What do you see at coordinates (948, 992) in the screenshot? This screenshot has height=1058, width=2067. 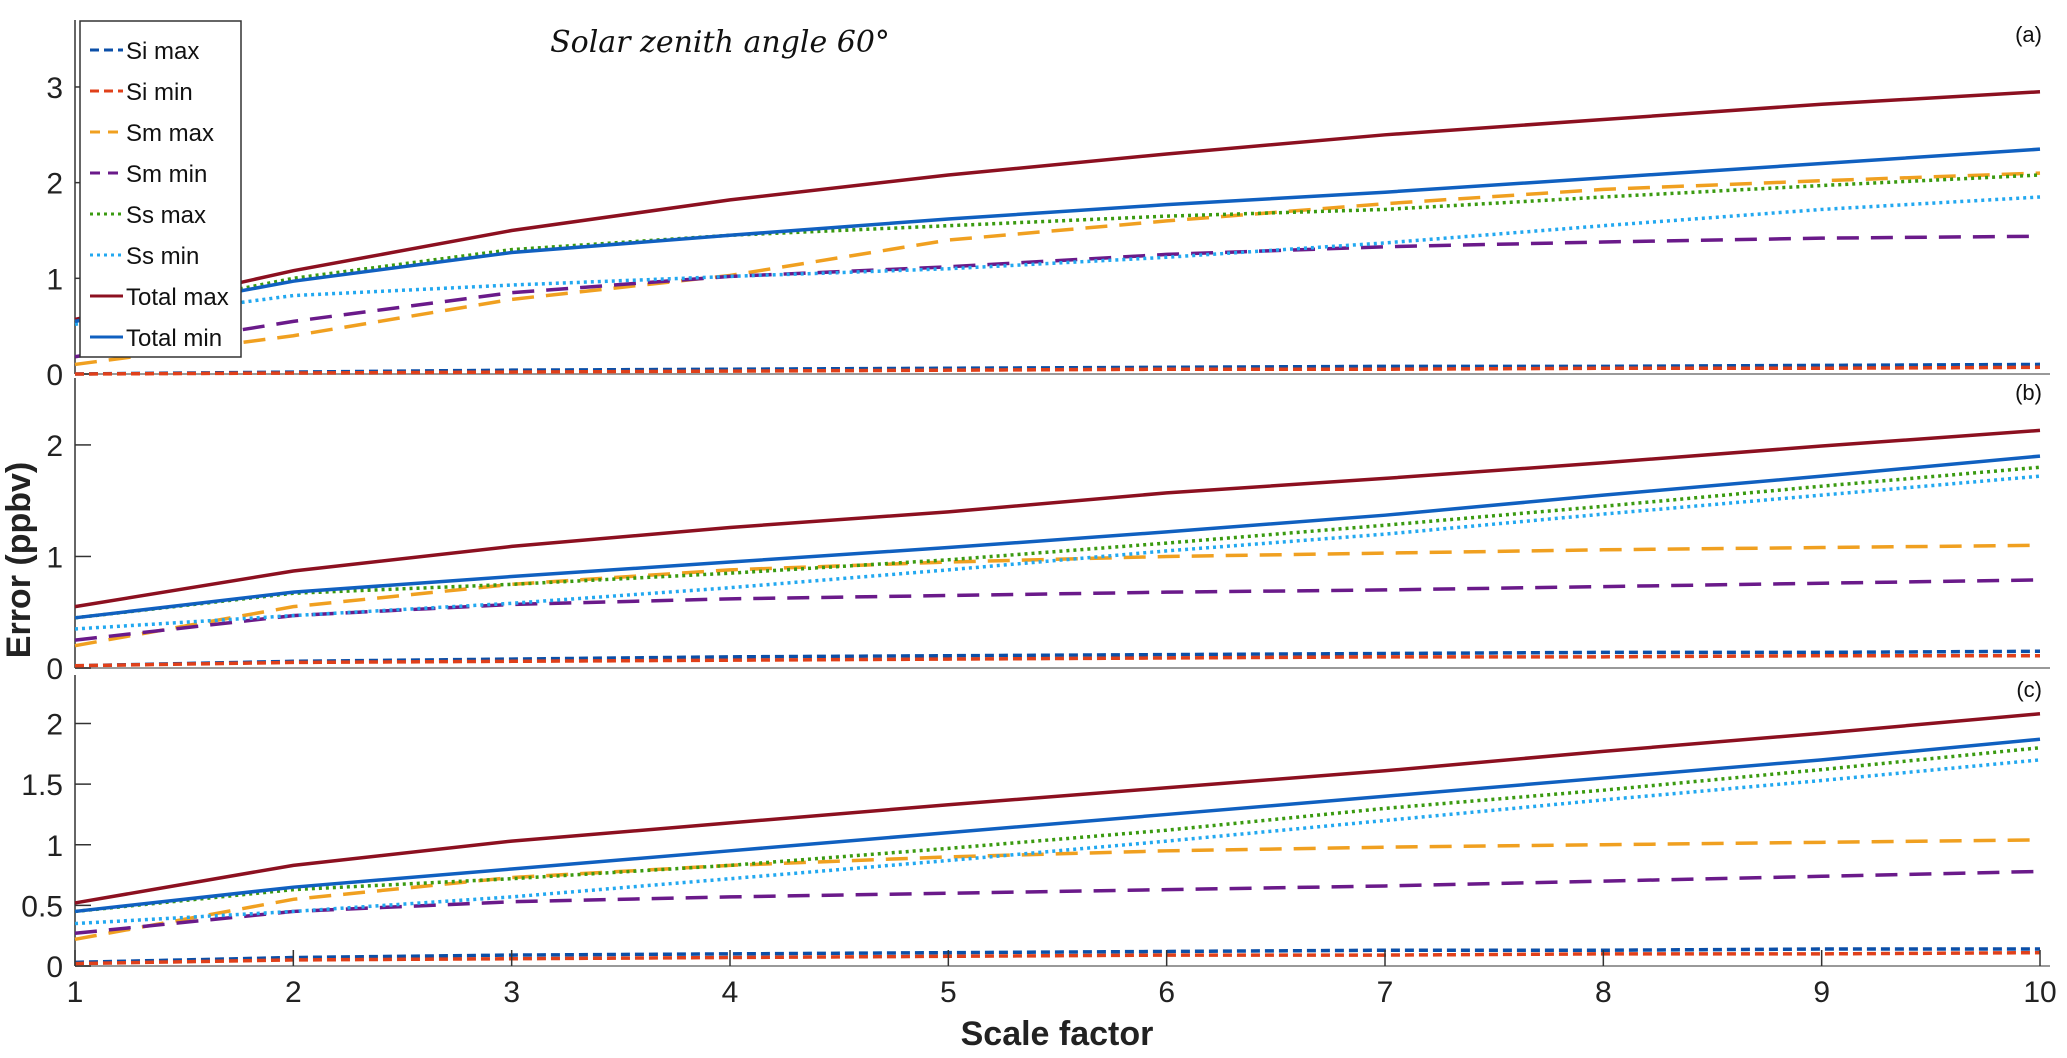 I see `x-tick-label: 5` at bounding box center [948, 992].